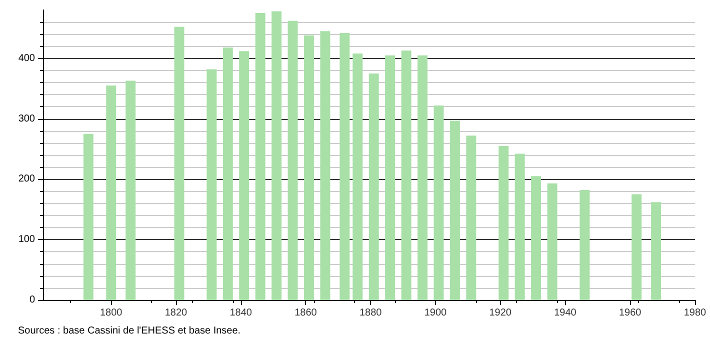 This screenshot has width=710, height=340. Describe the element at coordinates (436, 313) in the screenshot. I see `x-tick-label: 1900` at that location.